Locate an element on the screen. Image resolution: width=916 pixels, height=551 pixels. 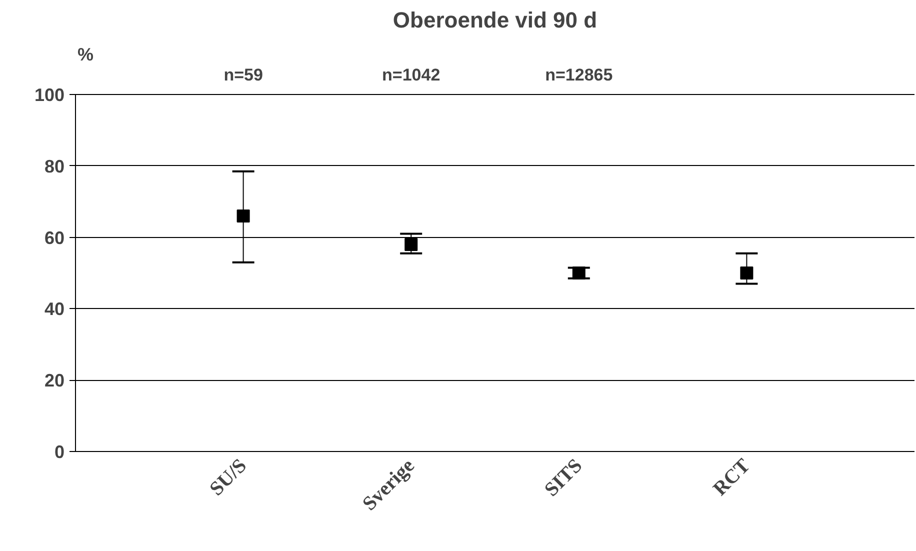
text: n=1042 is located at coordinates (411, 75).